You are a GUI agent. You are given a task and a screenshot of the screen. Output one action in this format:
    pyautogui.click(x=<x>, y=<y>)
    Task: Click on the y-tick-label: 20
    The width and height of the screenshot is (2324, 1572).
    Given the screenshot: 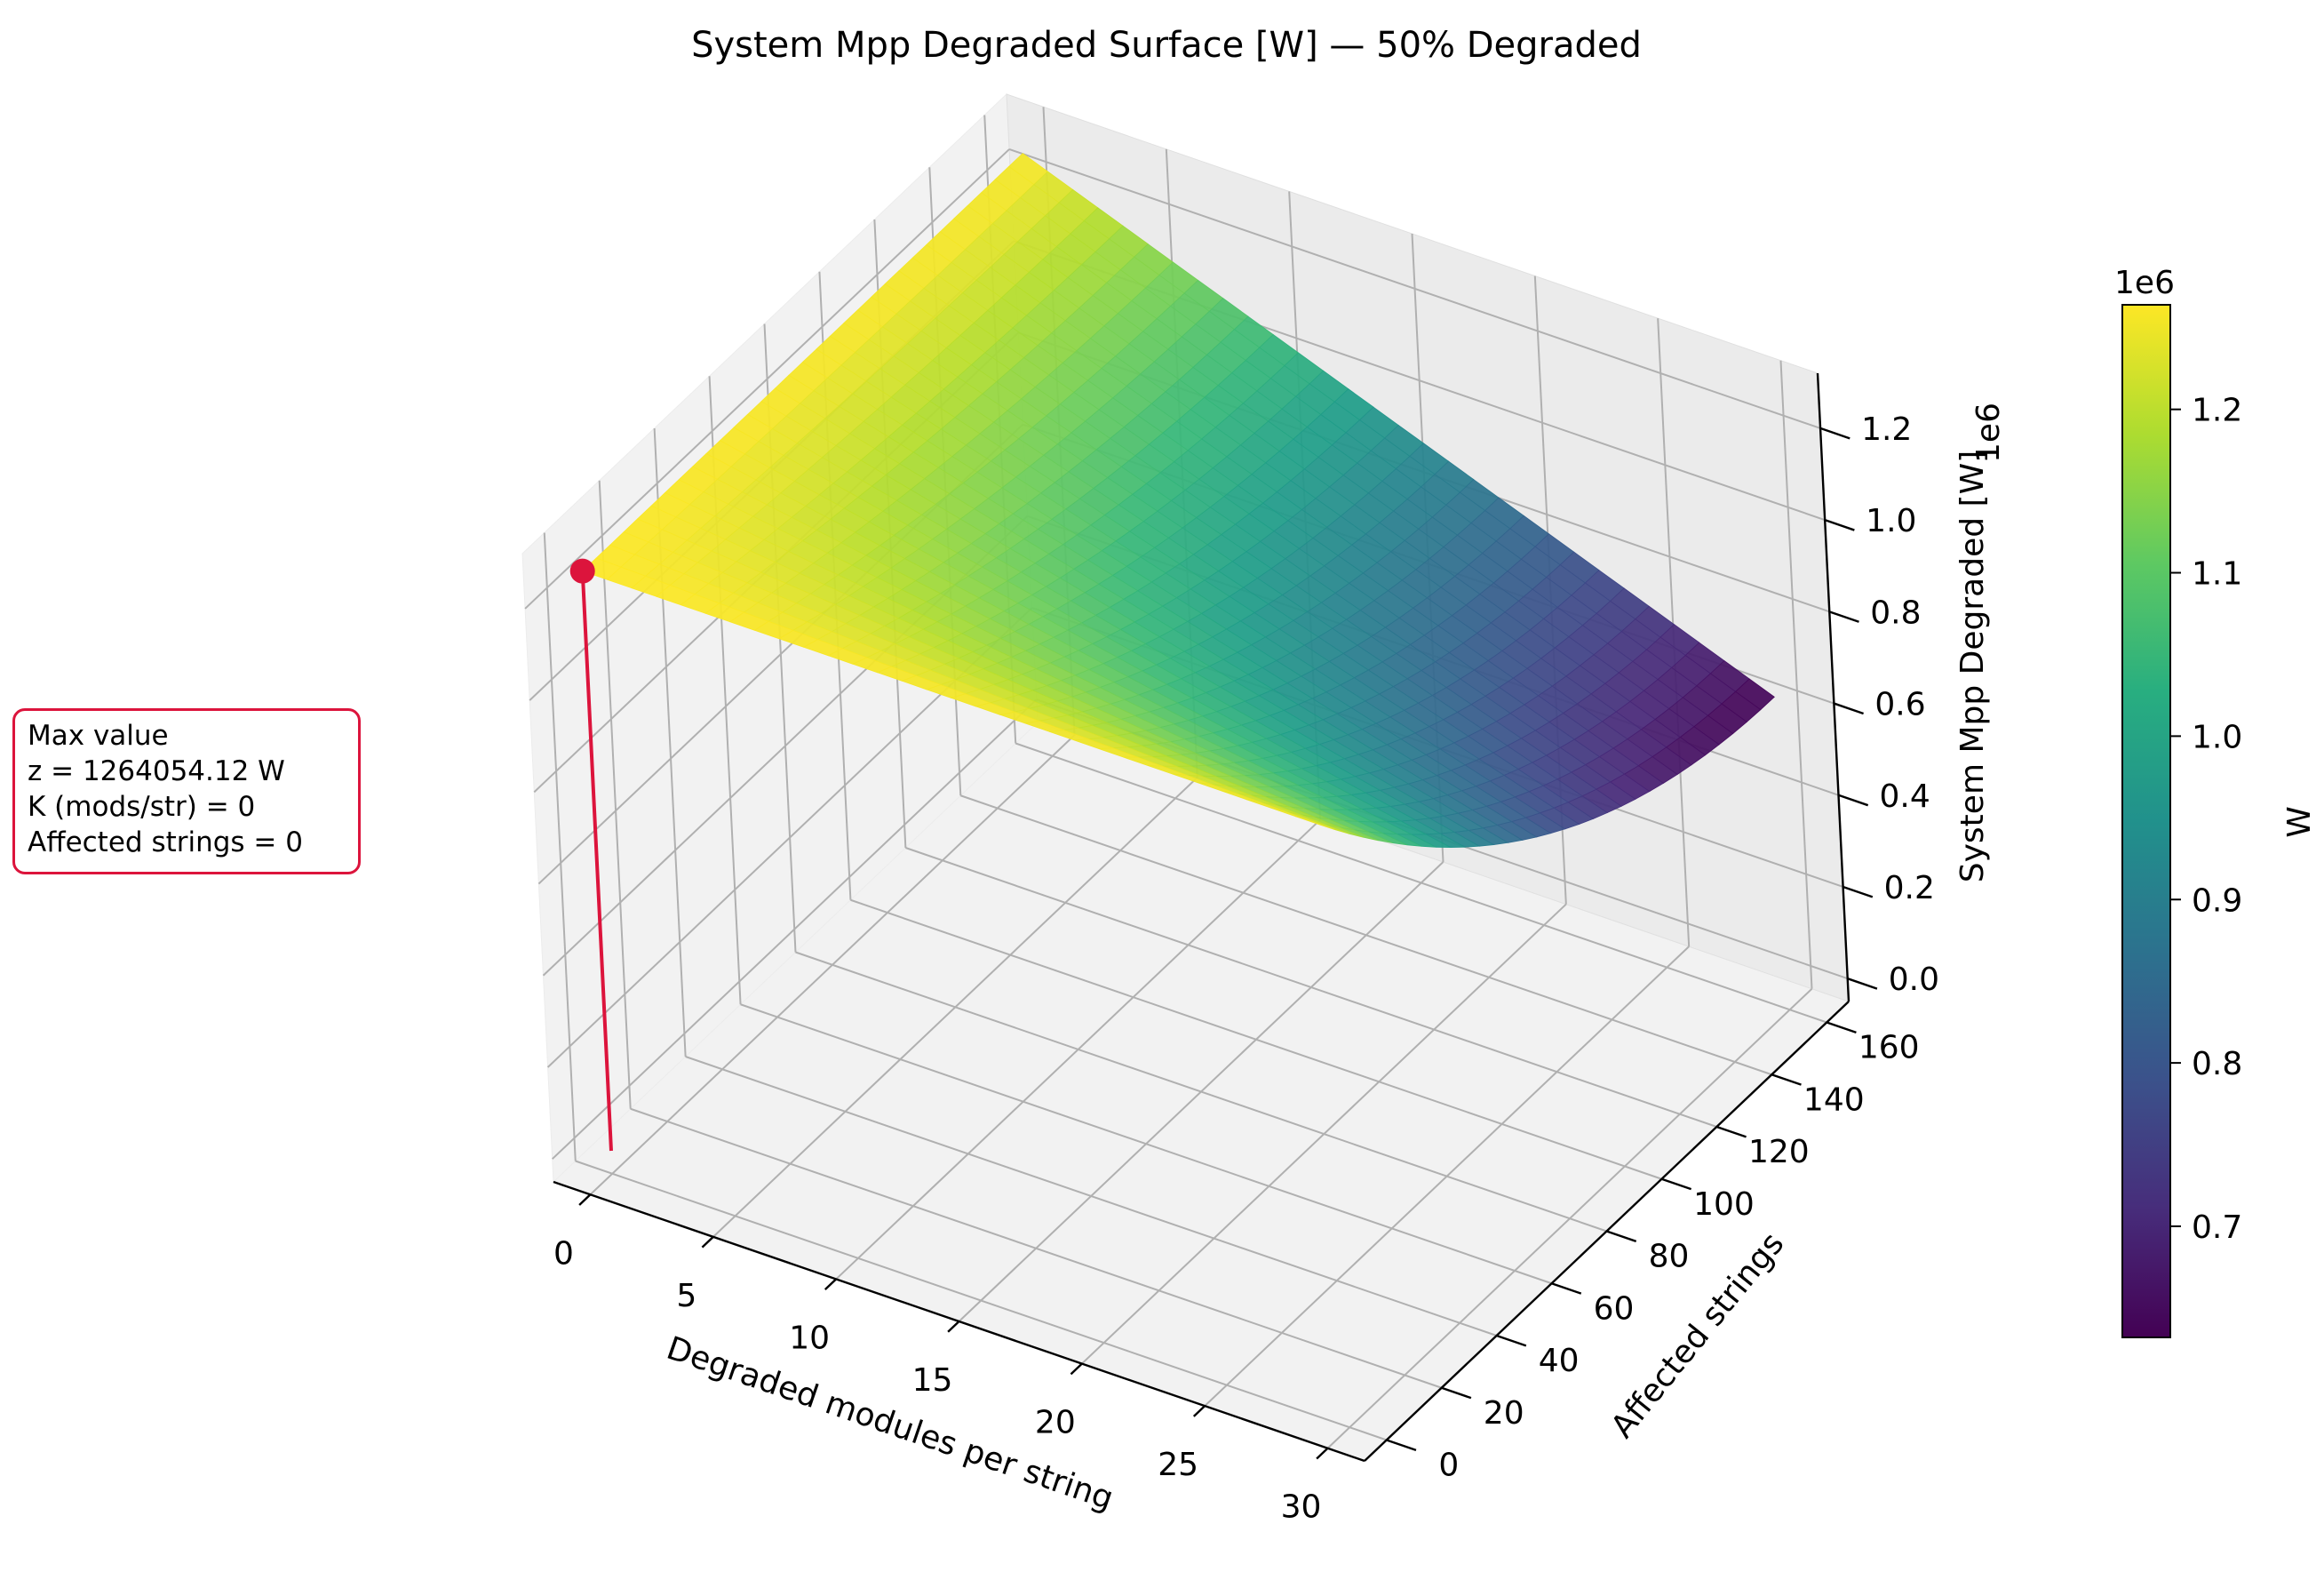 What is the action you would take?
    pyautogui.click(x=1504, y=1414)
    